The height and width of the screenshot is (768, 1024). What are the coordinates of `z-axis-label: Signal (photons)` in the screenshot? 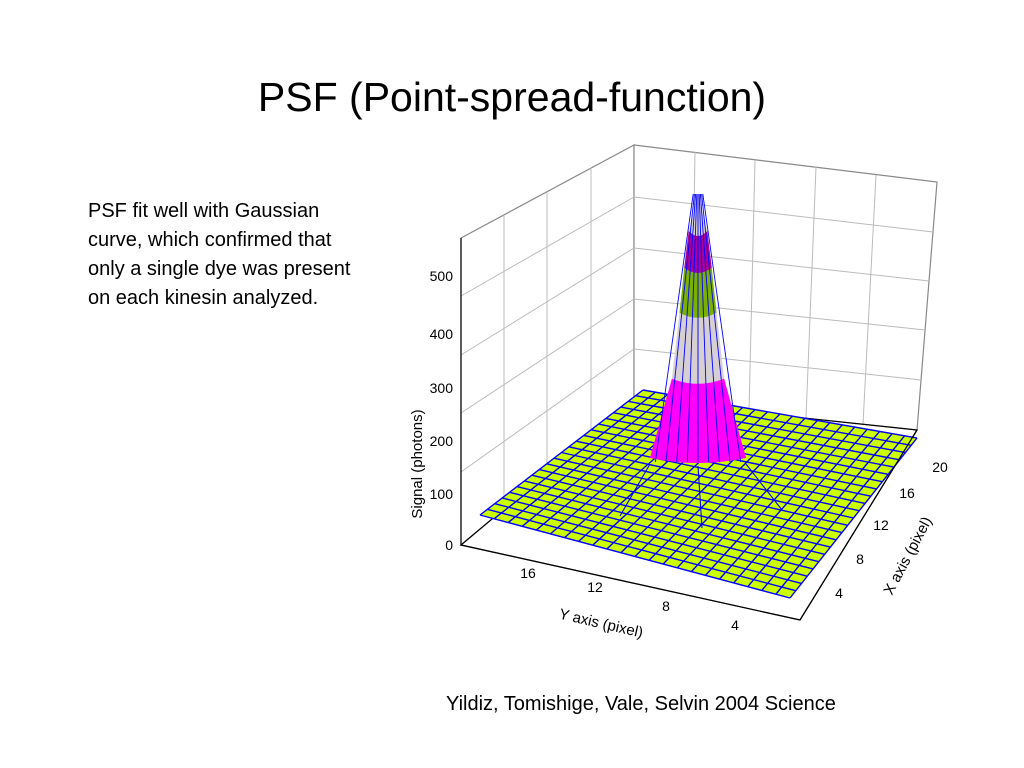 It's located at (417, 463).